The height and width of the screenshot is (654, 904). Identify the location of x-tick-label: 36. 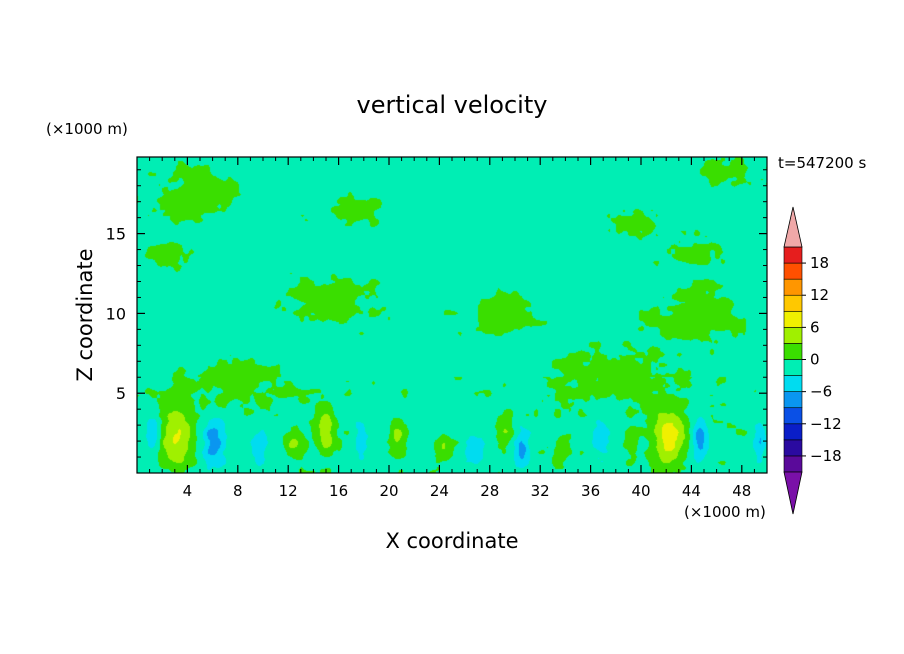
(590, 491).